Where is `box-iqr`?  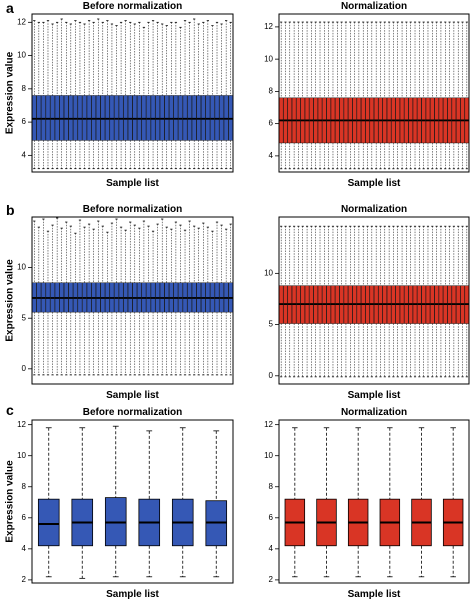 box-iqr is located at coordinates (48, 522).